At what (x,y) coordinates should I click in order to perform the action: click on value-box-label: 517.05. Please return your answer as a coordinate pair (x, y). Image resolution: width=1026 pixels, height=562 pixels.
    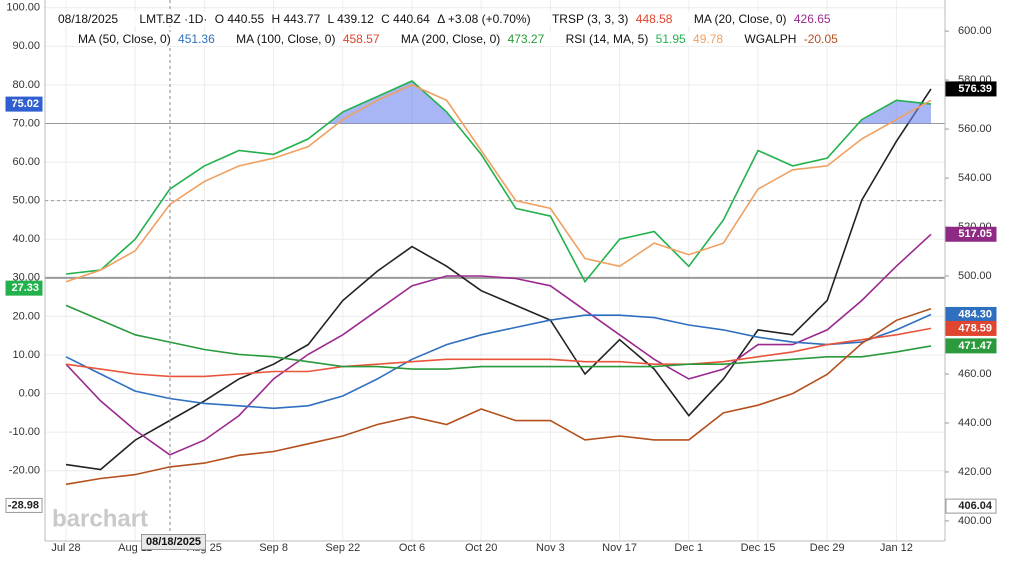
    Looking at the image, I should click on (975, 234).